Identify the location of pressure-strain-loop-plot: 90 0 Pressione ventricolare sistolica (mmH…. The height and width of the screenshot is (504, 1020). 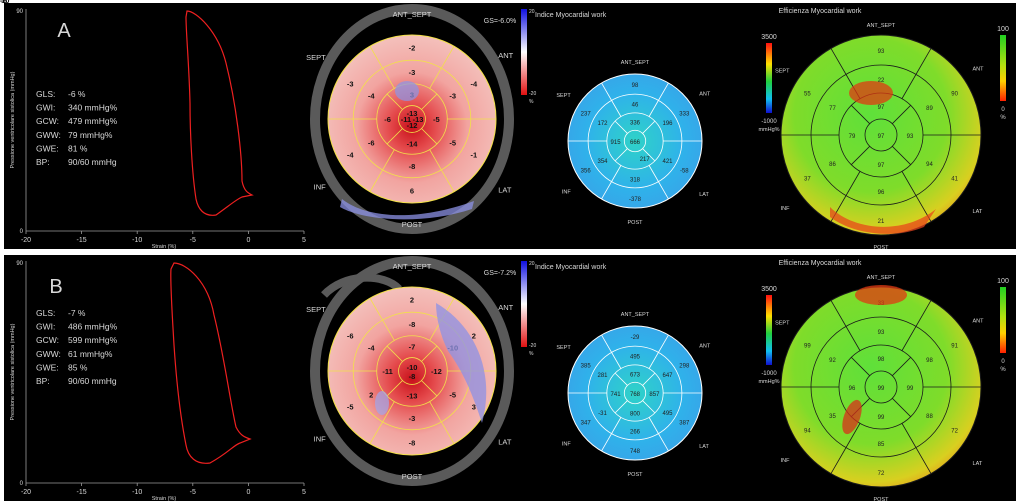
(158, 129).